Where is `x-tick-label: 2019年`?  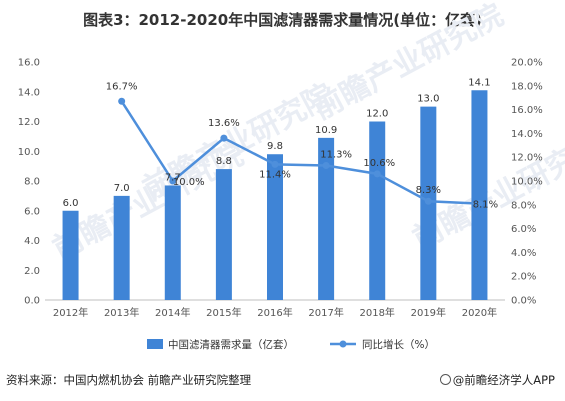 x-tick-label: 2019年 is located at coordinates (428, 312).